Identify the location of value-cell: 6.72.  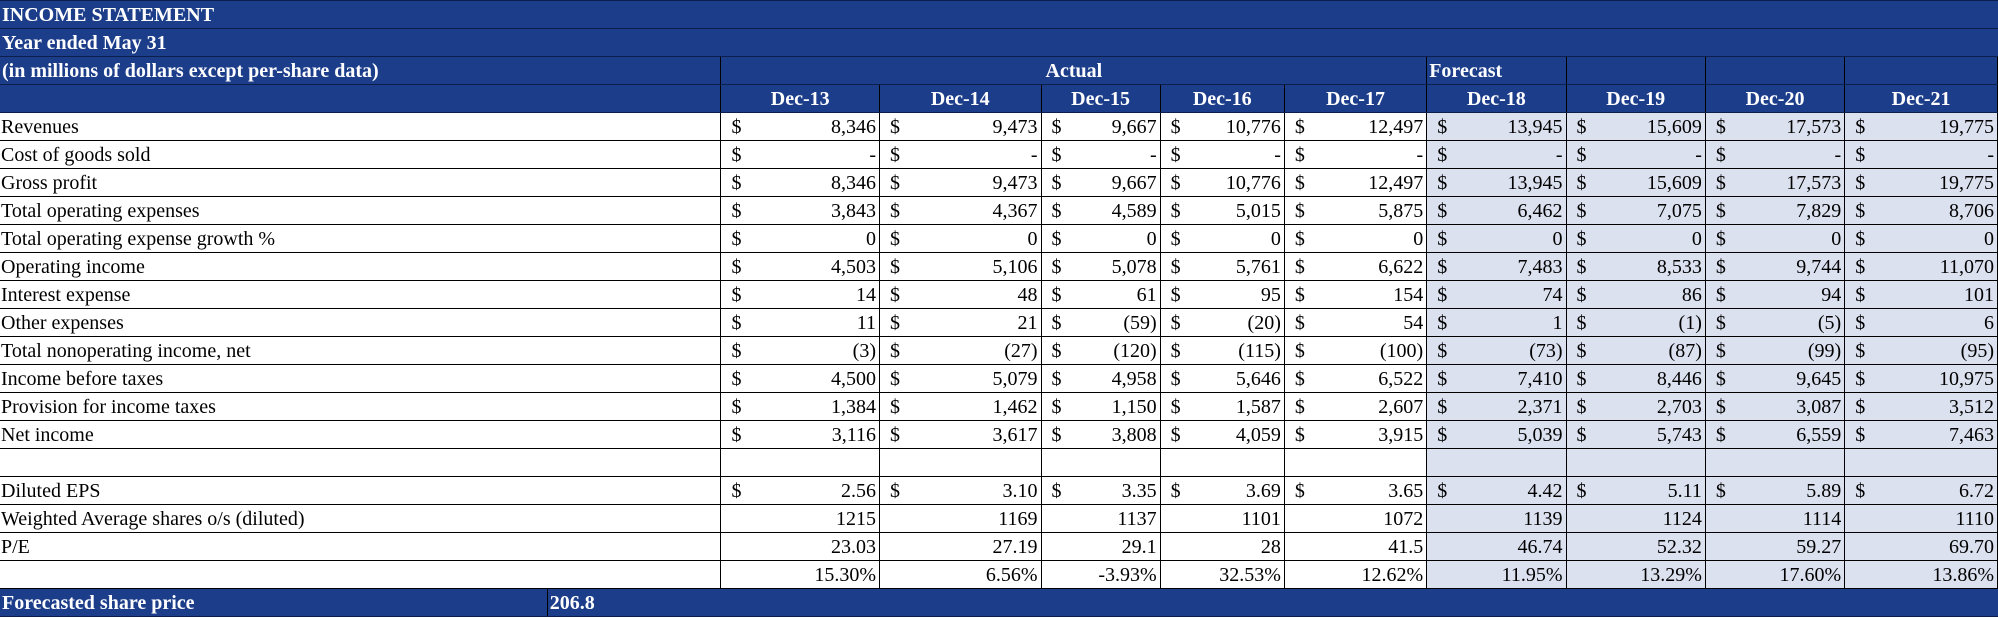
(1936, 490).